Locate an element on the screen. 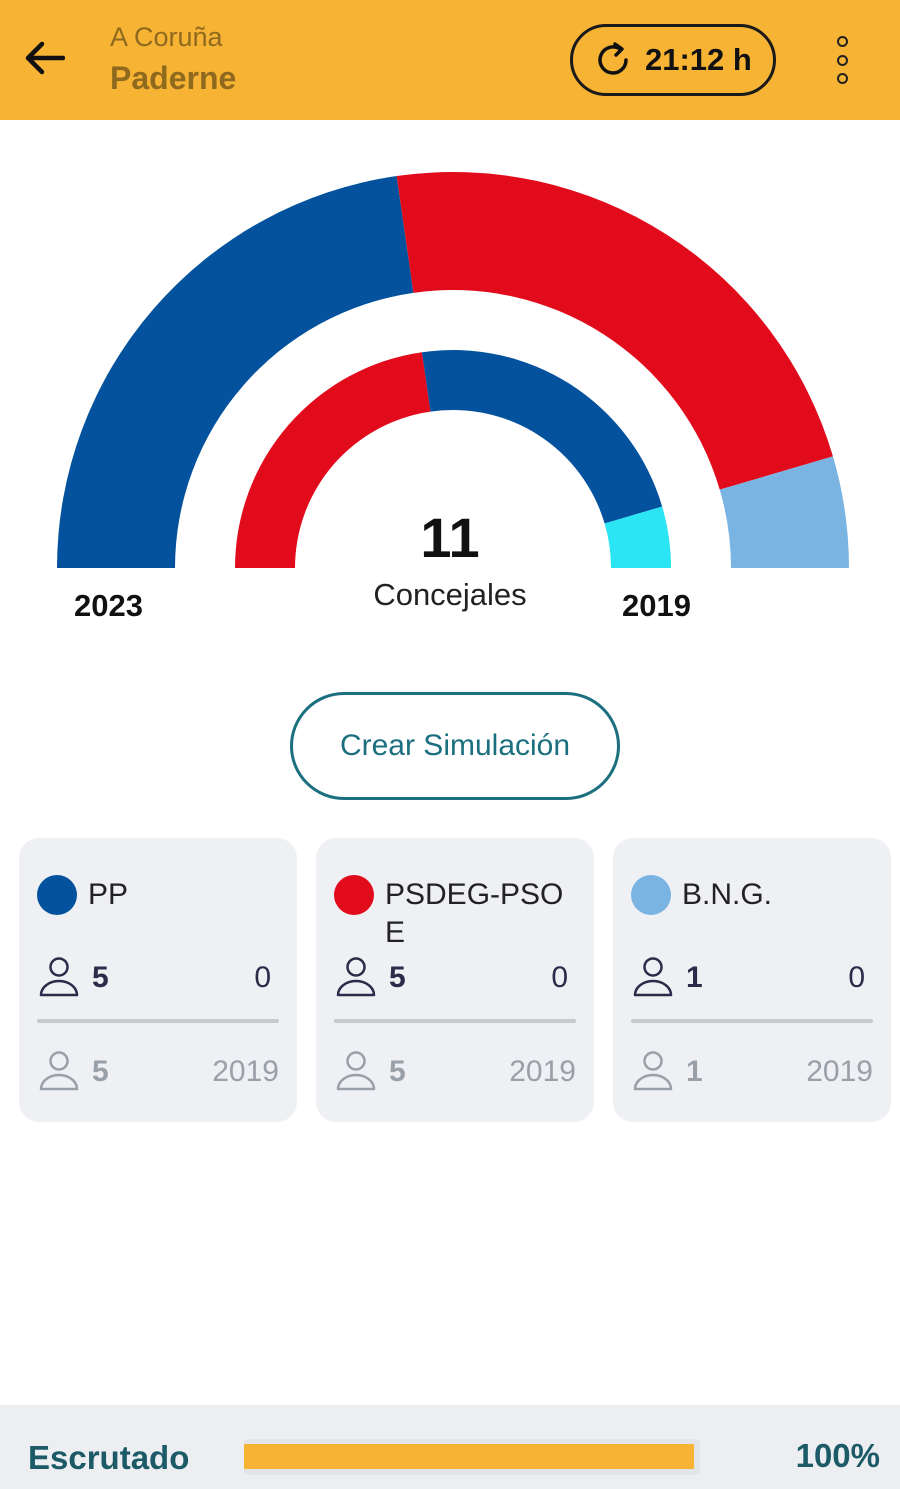  arrow-left-icon is located at coordinates (45, 58).